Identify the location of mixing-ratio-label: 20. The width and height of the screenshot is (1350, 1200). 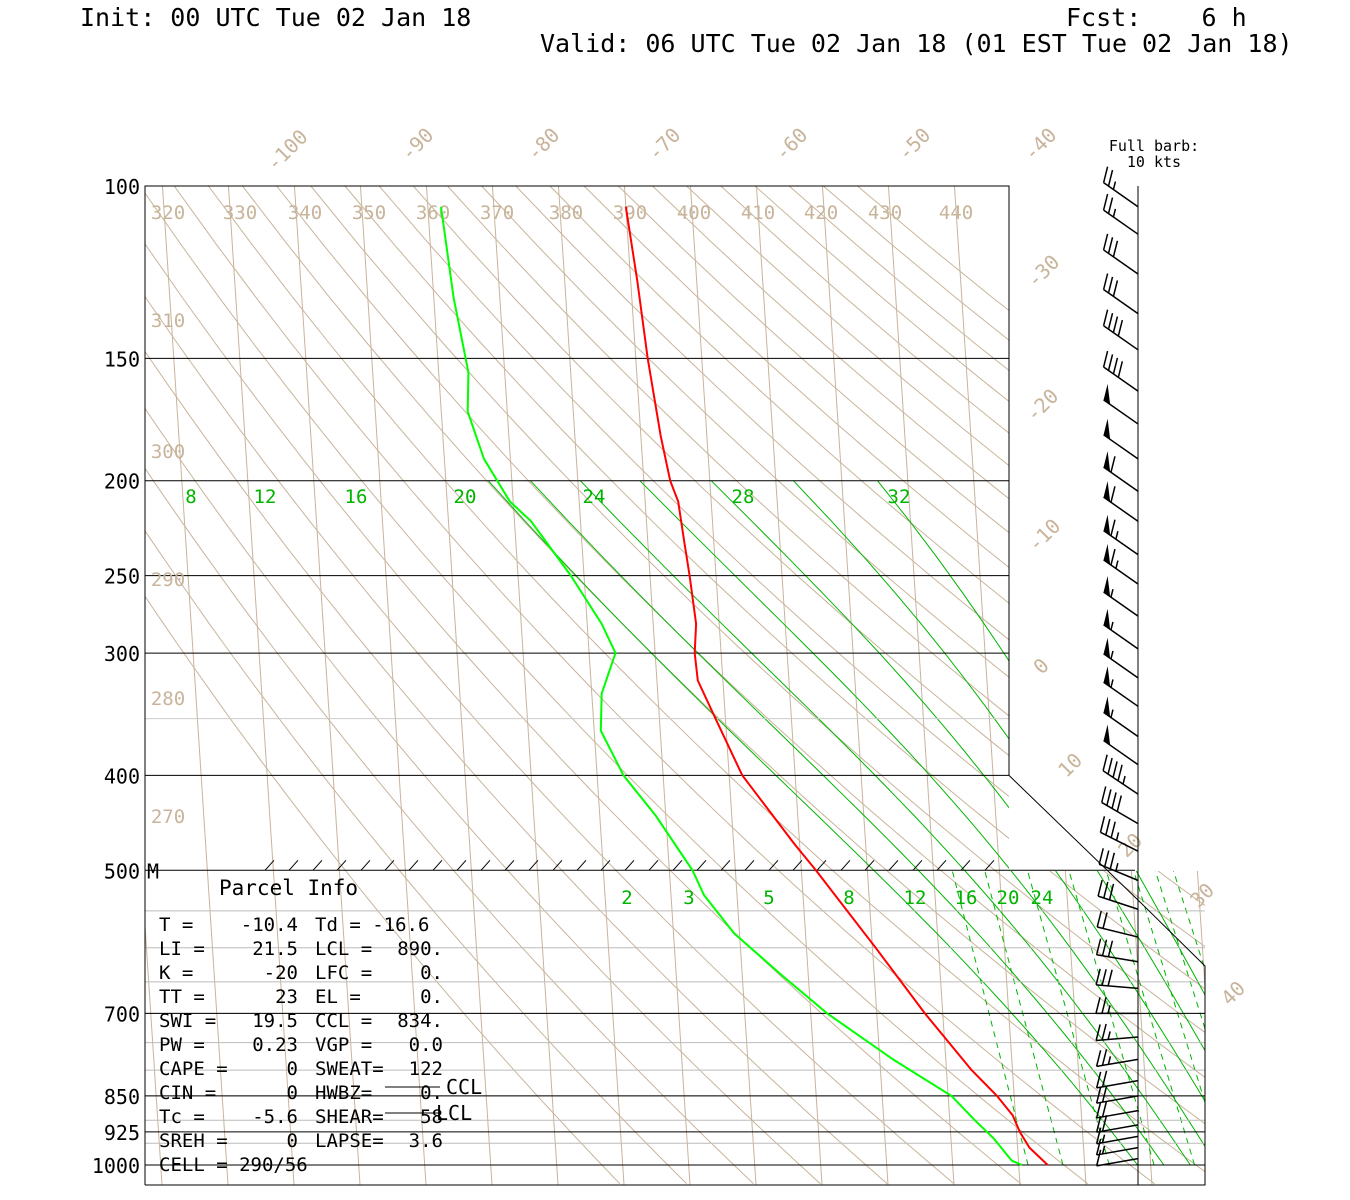
(1008, 898).